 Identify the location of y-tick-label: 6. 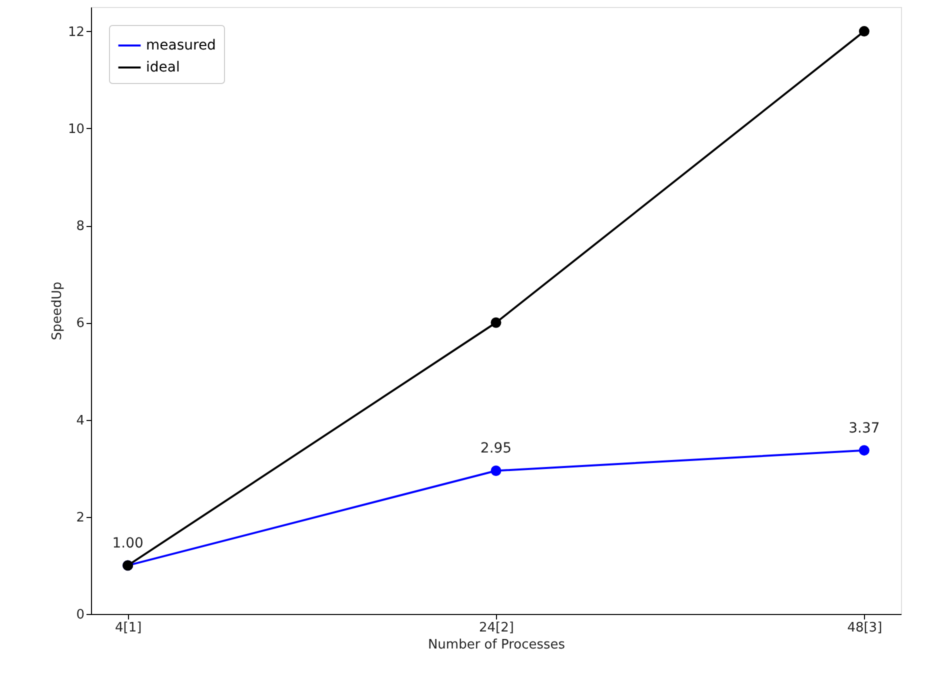
(80, 324).